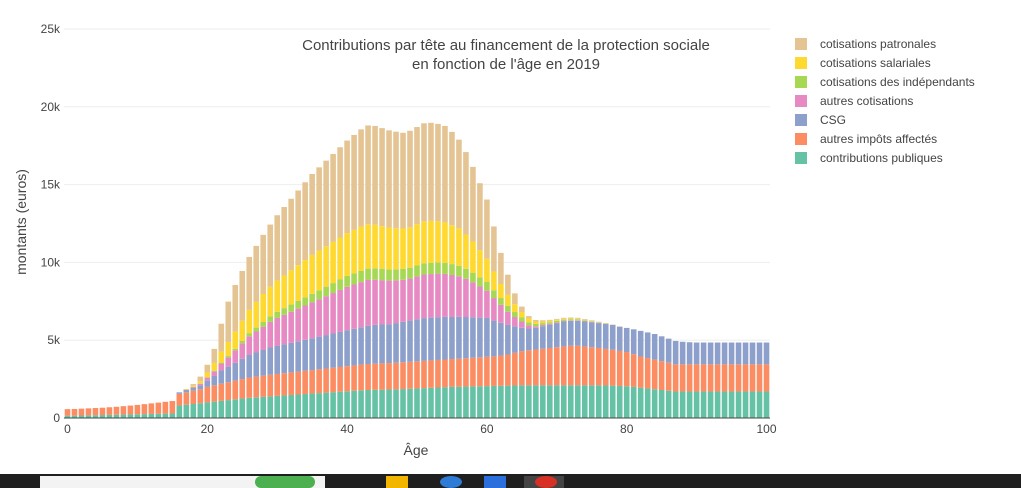  I want to click on legend-item-label: CSG, so click(833, 120).